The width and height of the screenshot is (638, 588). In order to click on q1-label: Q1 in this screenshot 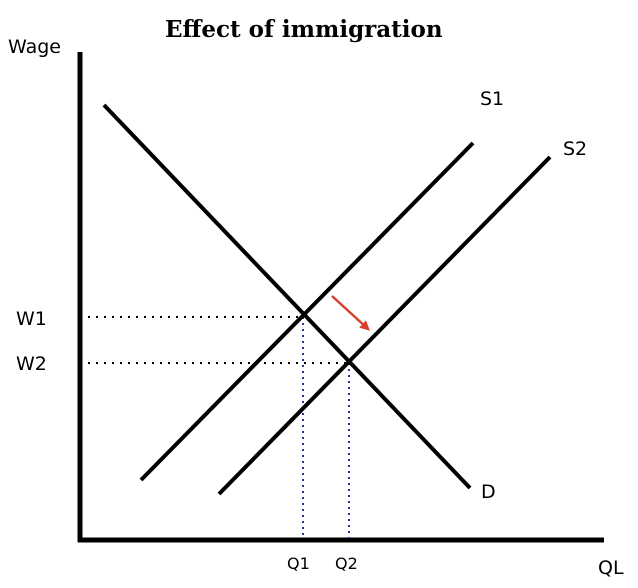, I will do `click(298, 563)`.